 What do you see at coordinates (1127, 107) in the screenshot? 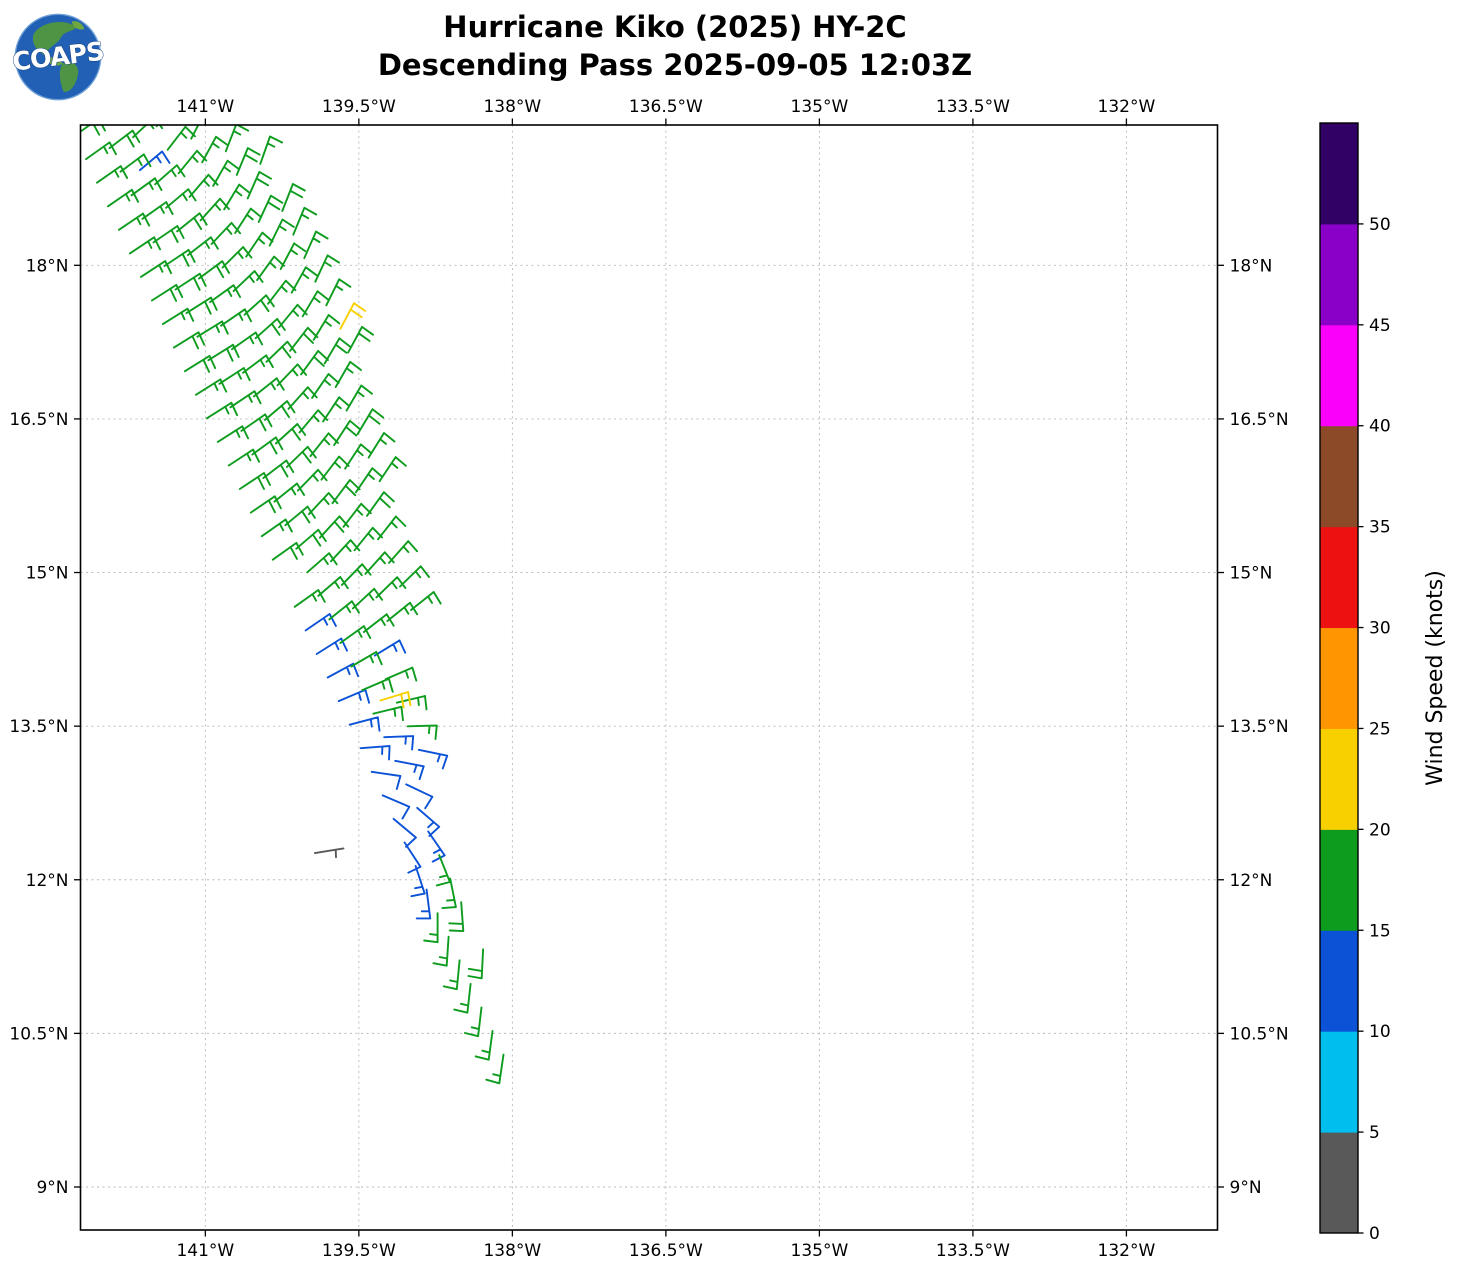
I see `lon-tick-label-top: 132°W` at bounding box center [1127, 107].